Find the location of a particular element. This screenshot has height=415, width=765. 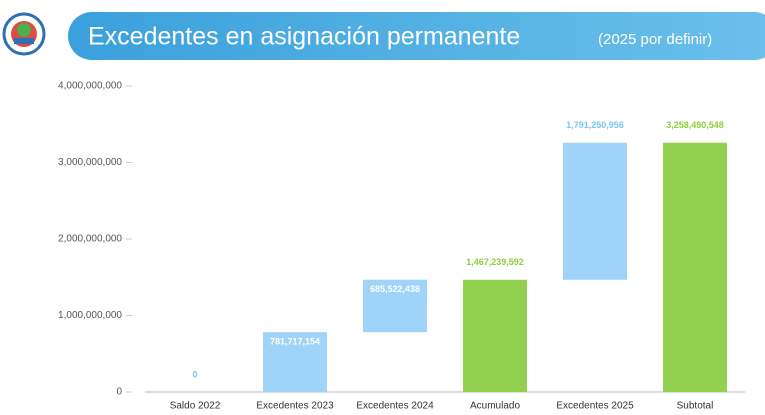

value-label: 1,467,239,592 is located at coordinates (495, 262).